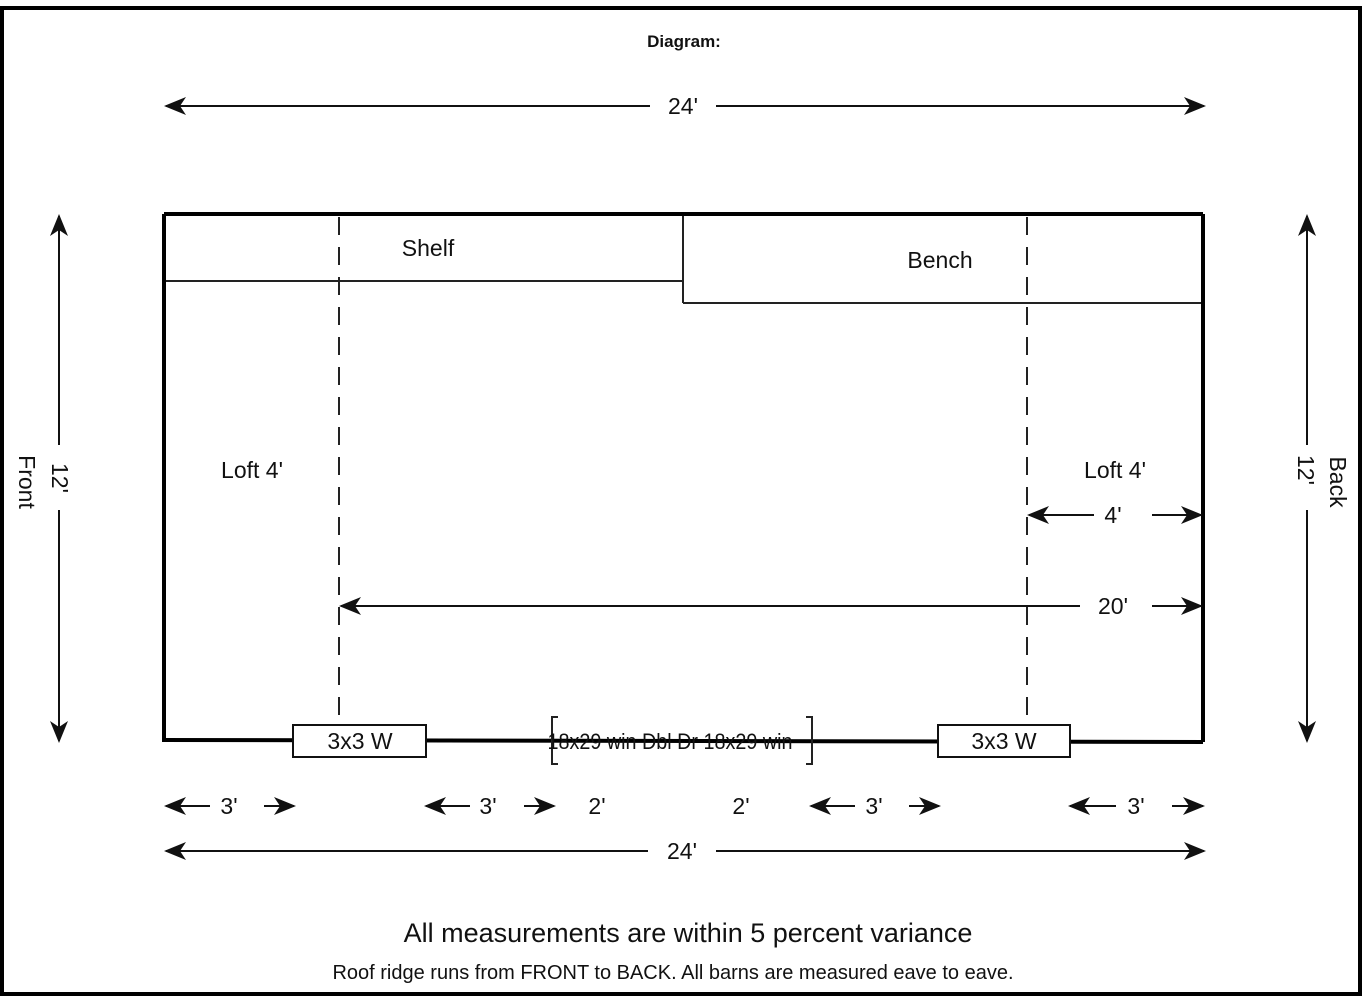  Describe the element at coordinates (1112, 515) in the screenshot. I see `four-dim-label: 4'` at that location.